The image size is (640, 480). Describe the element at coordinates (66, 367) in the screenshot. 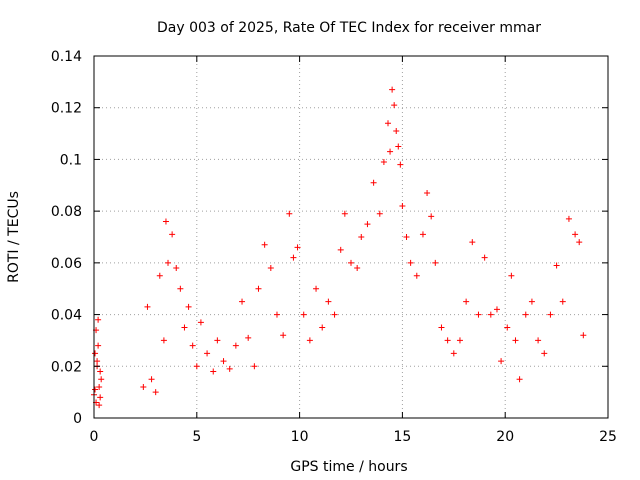

I see `y-tick-label: 0.02` at that location.